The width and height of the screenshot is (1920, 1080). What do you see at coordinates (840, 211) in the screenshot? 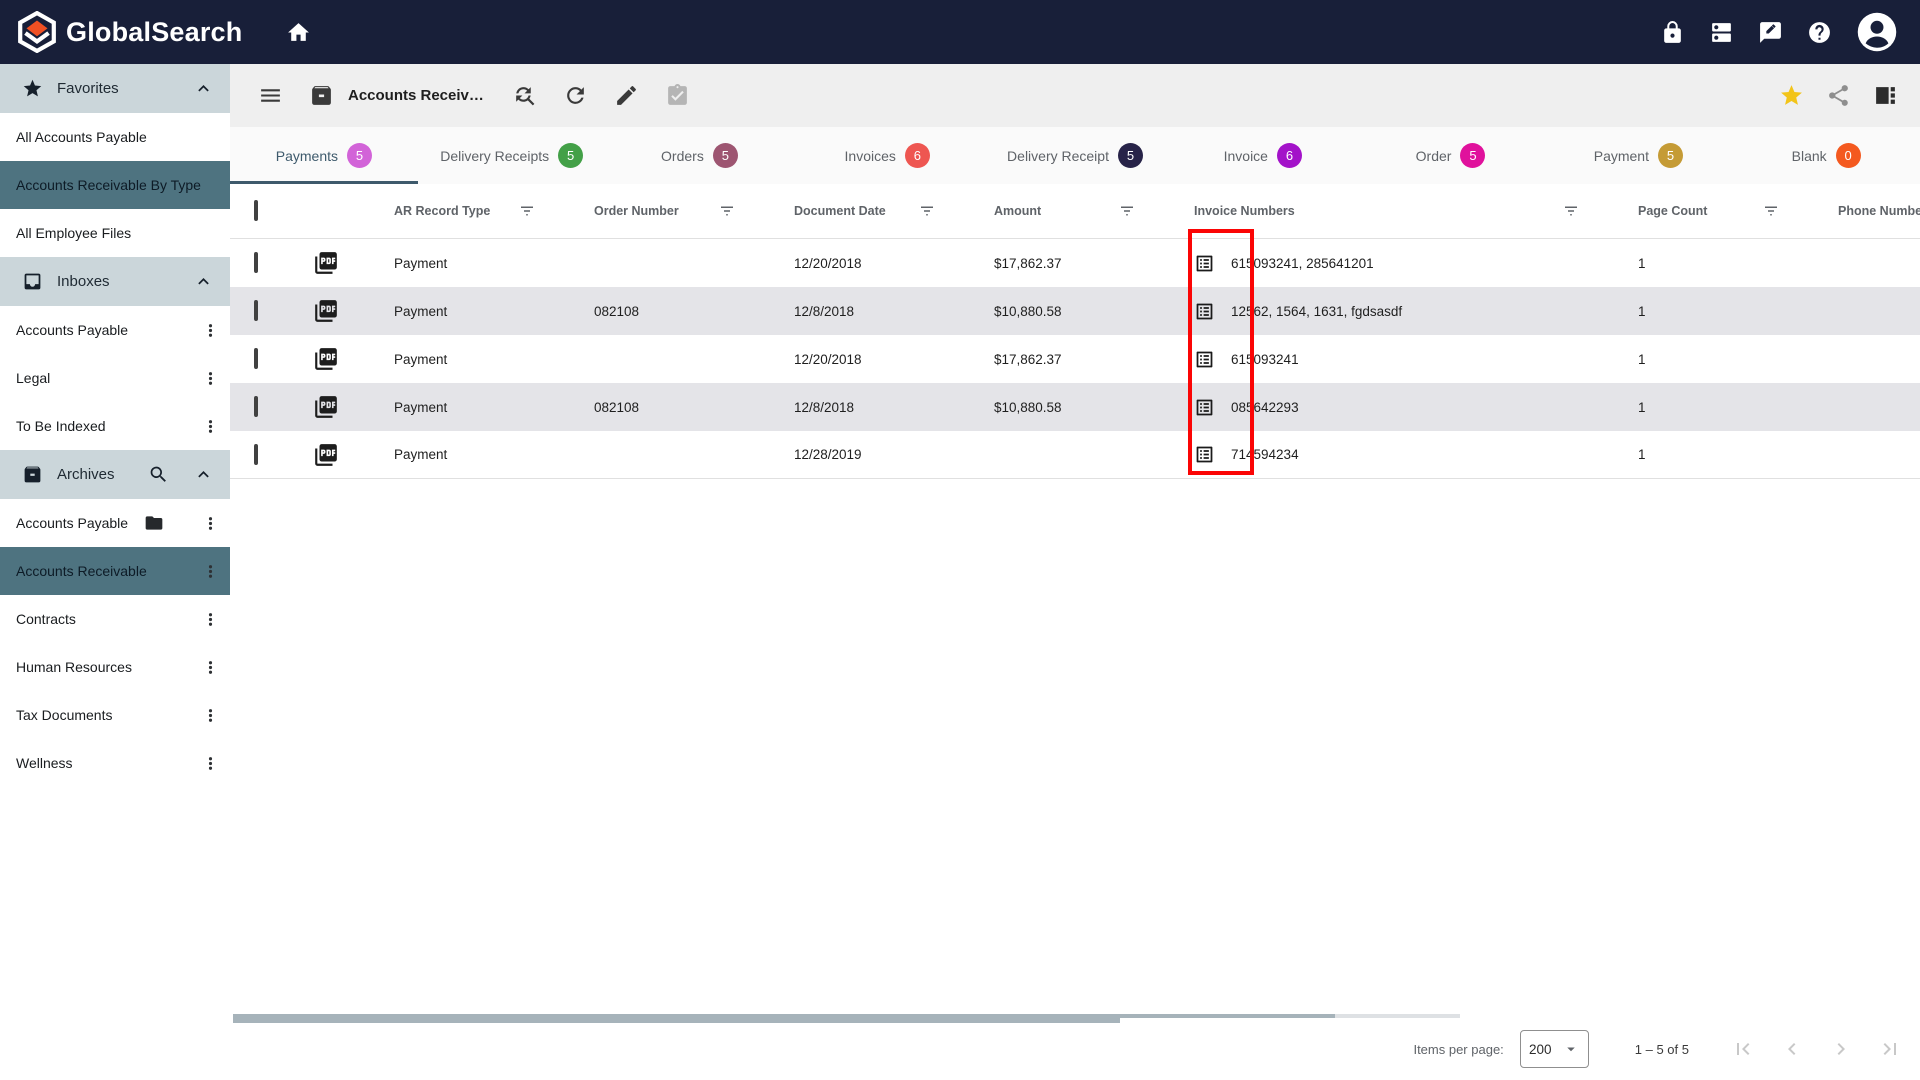
I see `column-header: Document Date` at bounding box center [840, 211].